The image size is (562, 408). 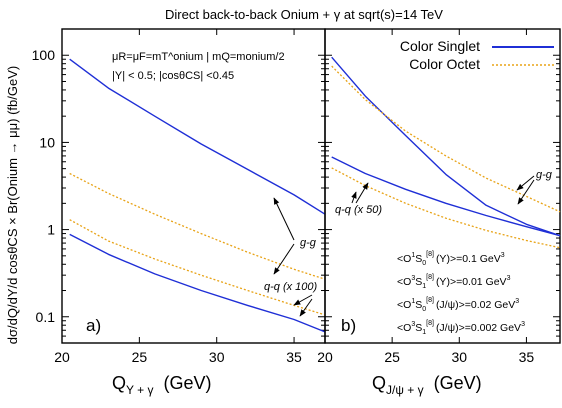 What do you see at coordinates (308, 243) in the screenshot?
I see `panel-a-annotation-gg: g-g` at bounding box center [308, 243].